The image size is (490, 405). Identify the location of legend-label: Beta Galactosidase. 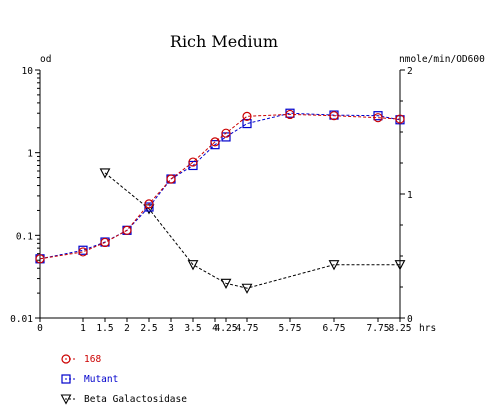
(135, 399).